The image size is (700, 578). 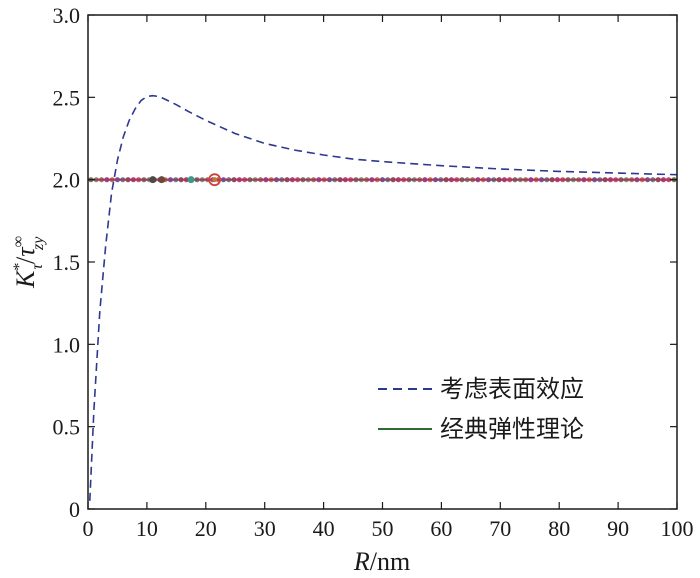 What do you see at coordinates (677, 528) in the screenshot?
I see `x-tick-label: 100` at bounding box center [677, 528].